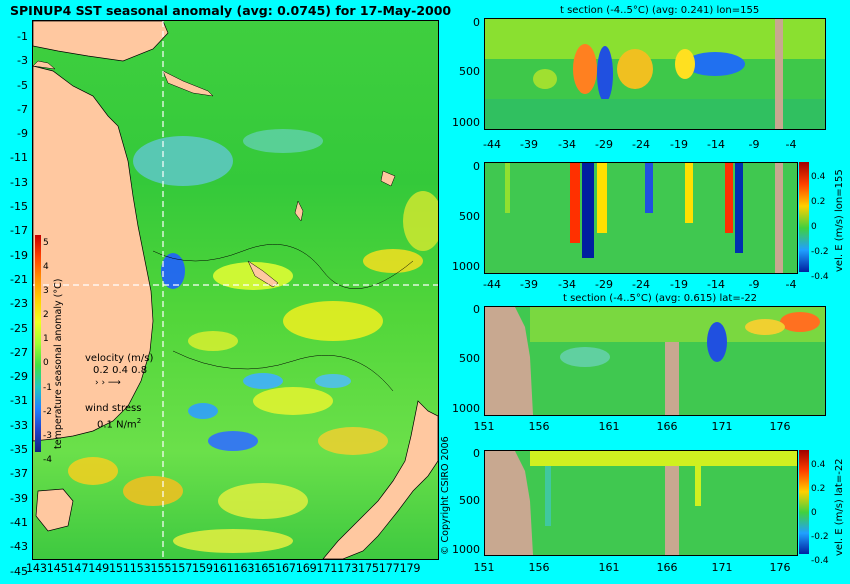 Image resolution: width=850 pixels, height=584 pixels. What do you see at coordinates (46, 339) in the screenshot?
I see `colorbar-tick: 1` at bounding box center [46, 339].